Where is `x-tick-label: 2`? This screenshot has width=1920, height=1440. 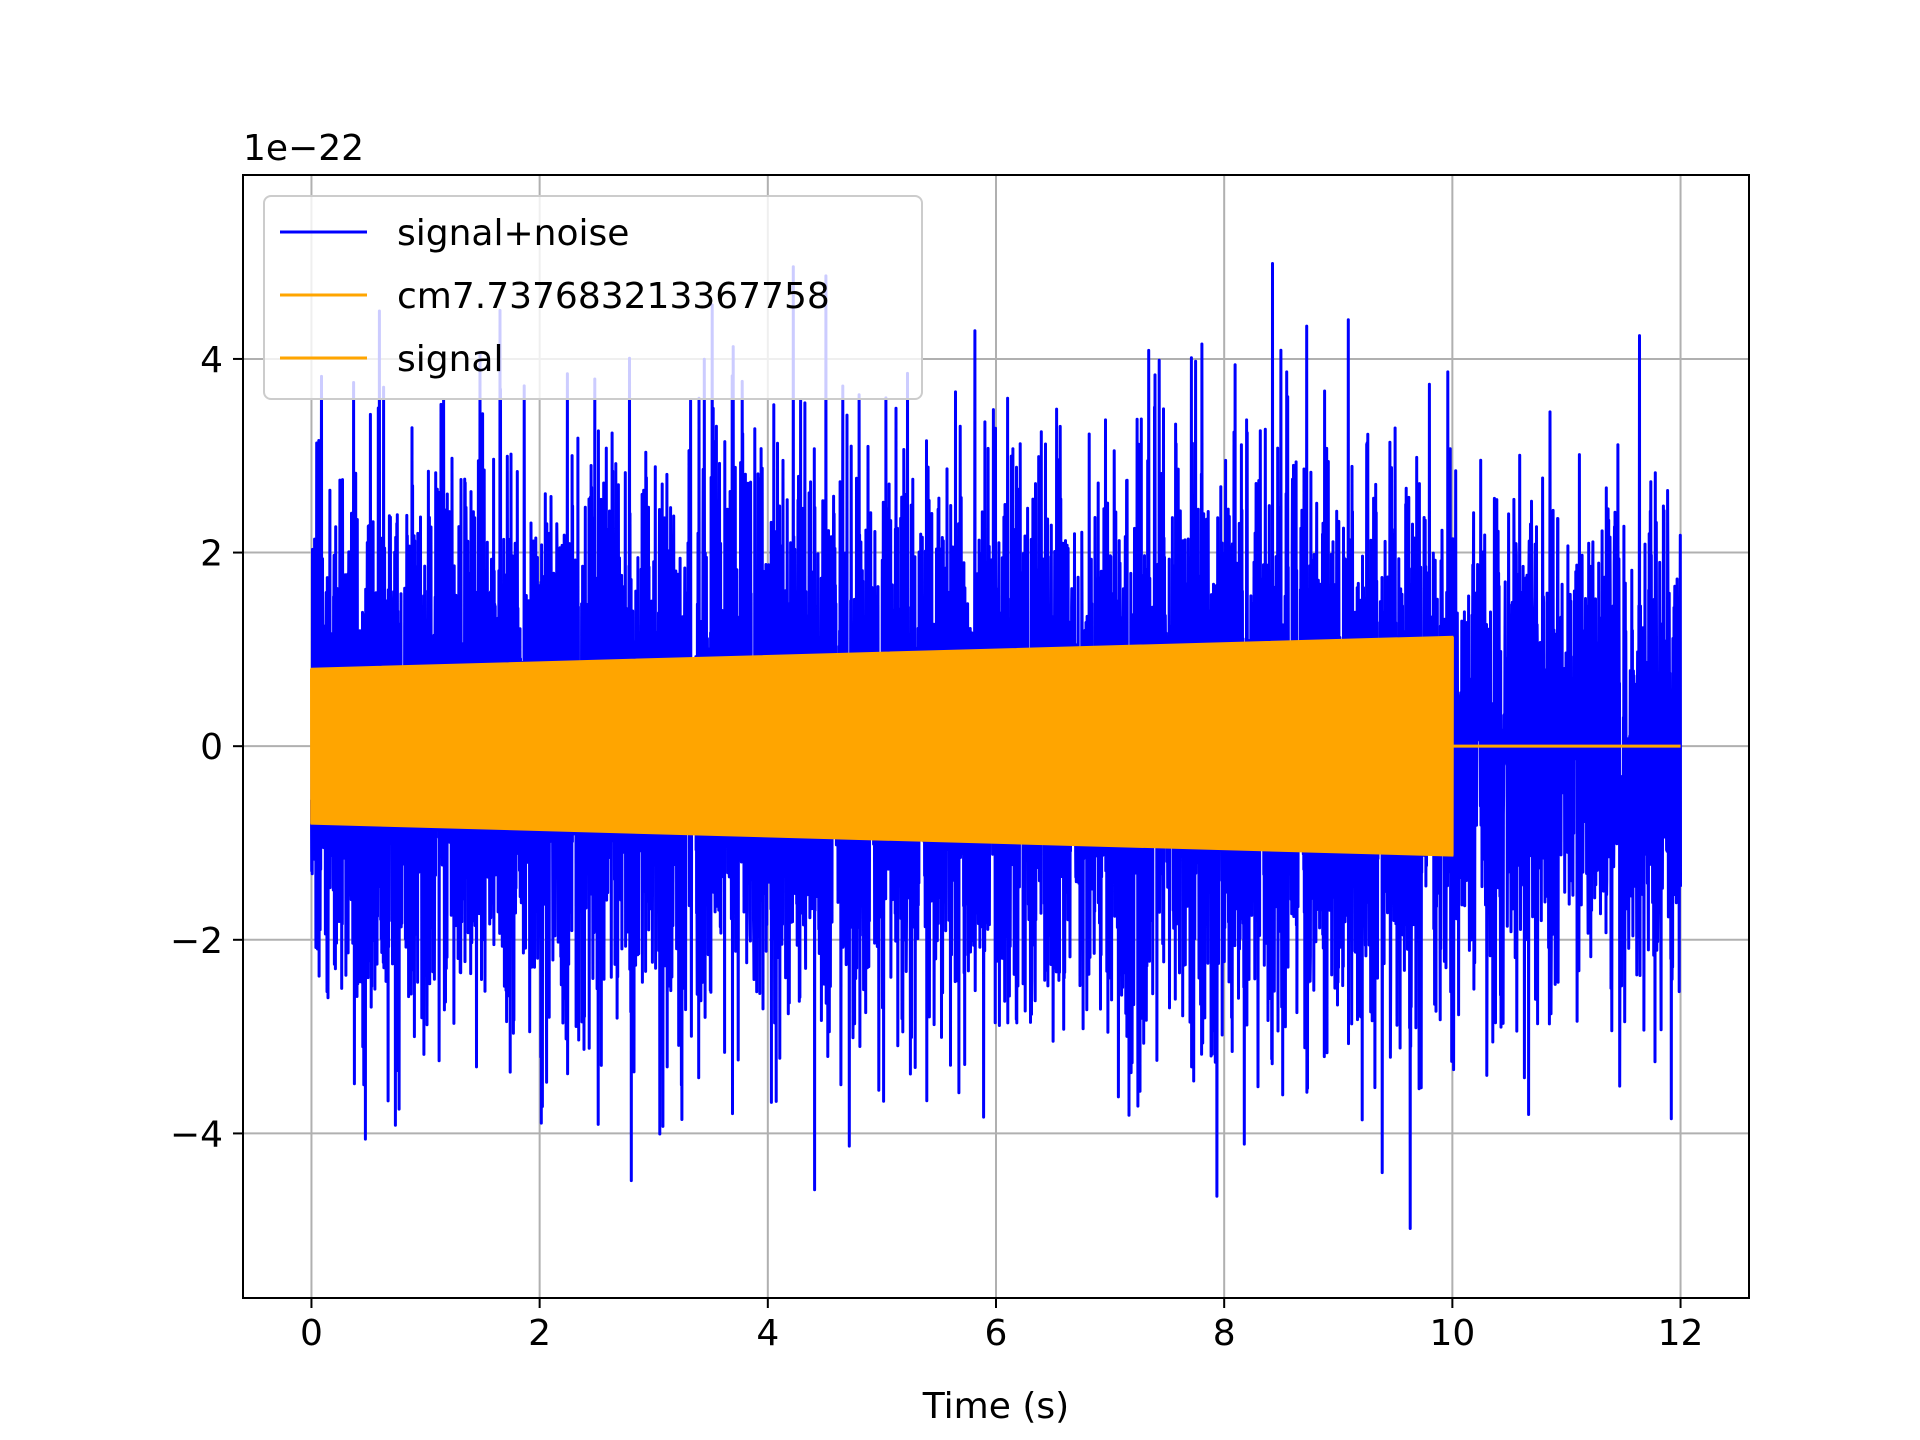 x-tick-label: 2 is located at coordinates (539, 1333).